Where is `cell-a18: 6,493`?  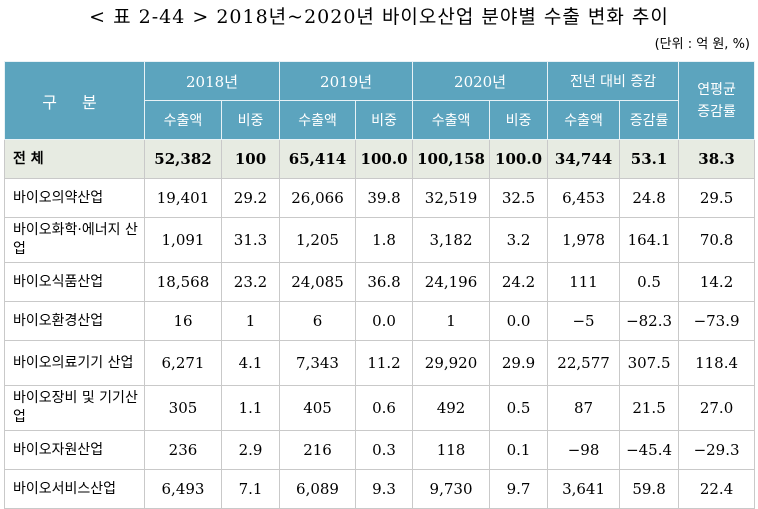
cell-a18: 6,493 is located at coordinates (183, 489).